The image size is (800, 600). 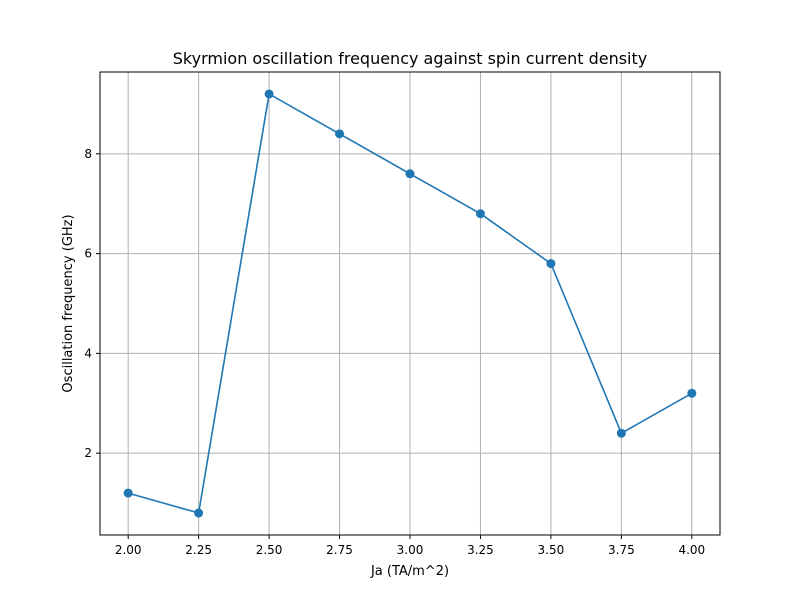 What do you see at coordinates (269, 550) in the screenshot?
I see `x-tick-label: 2.50` at bounding box center [269, 550].